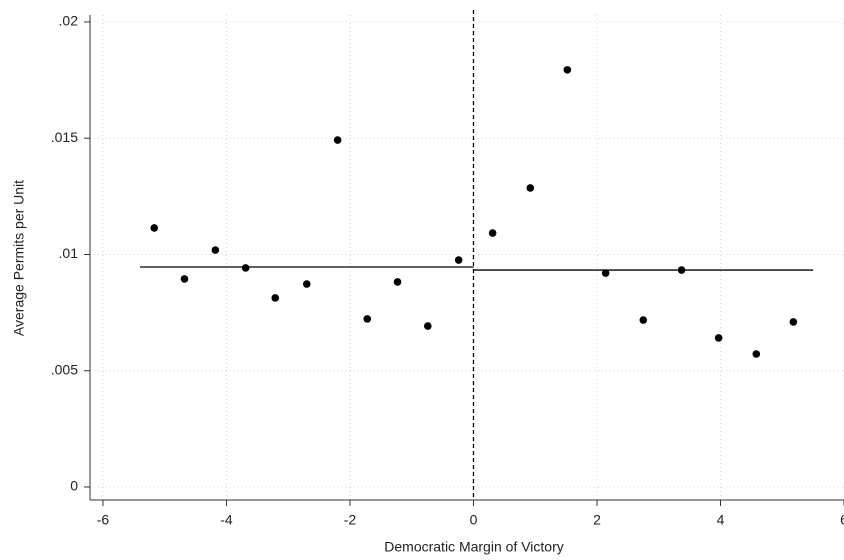  Describe the element at coordinates (226, 520) in the screenshot. I see `x-tick-label: -4` at that location.